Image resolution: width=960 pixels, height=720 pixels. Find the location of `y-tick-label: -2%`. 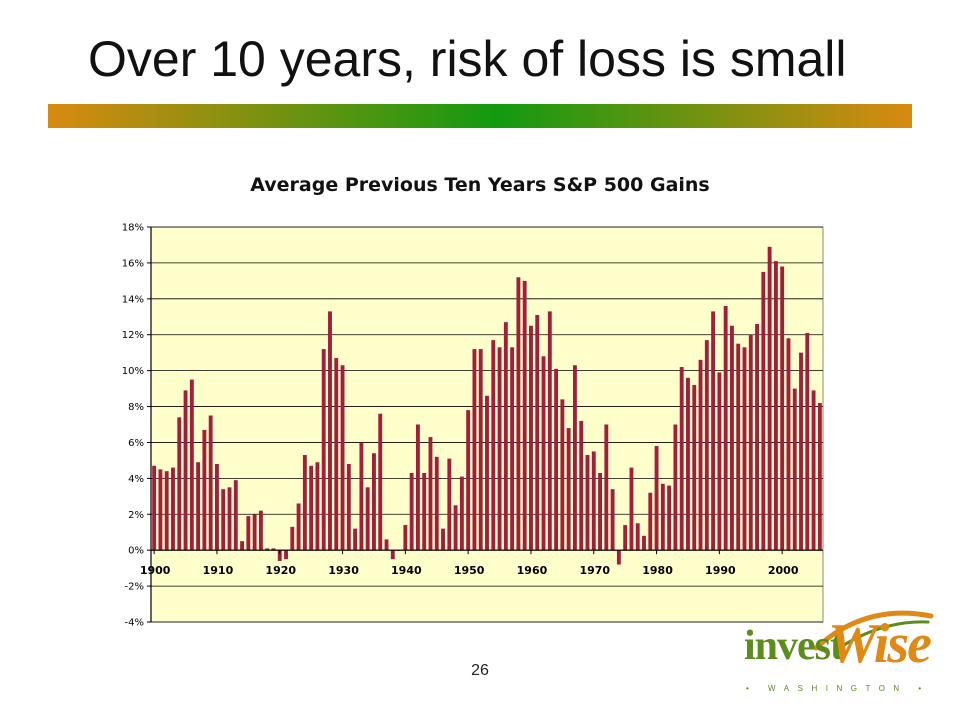

y-tick-label: -2% is located at coordinates (134, 587).